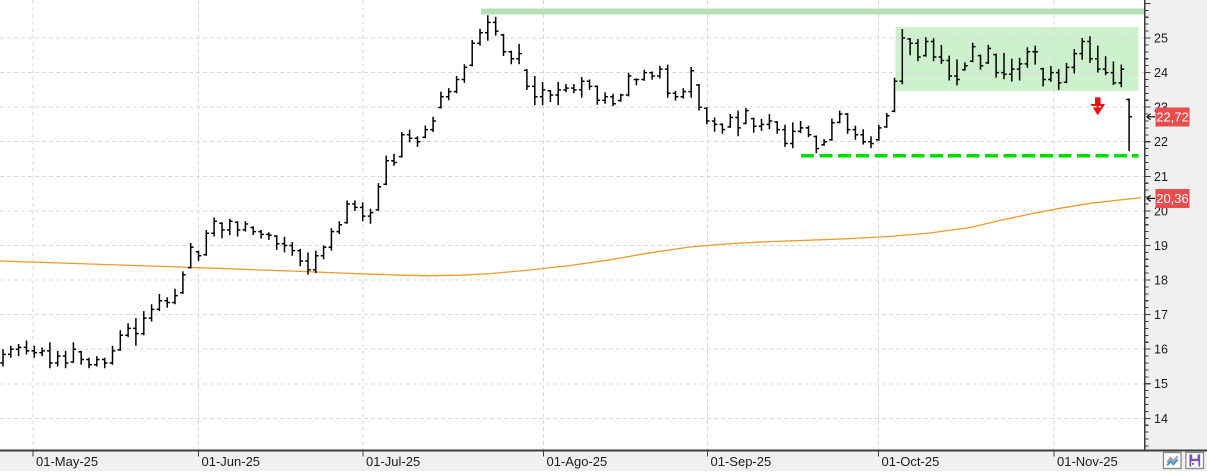 This screenshot has height=476, width=1207. I want to click on svg-text: 20,36, so click(1172, 198).